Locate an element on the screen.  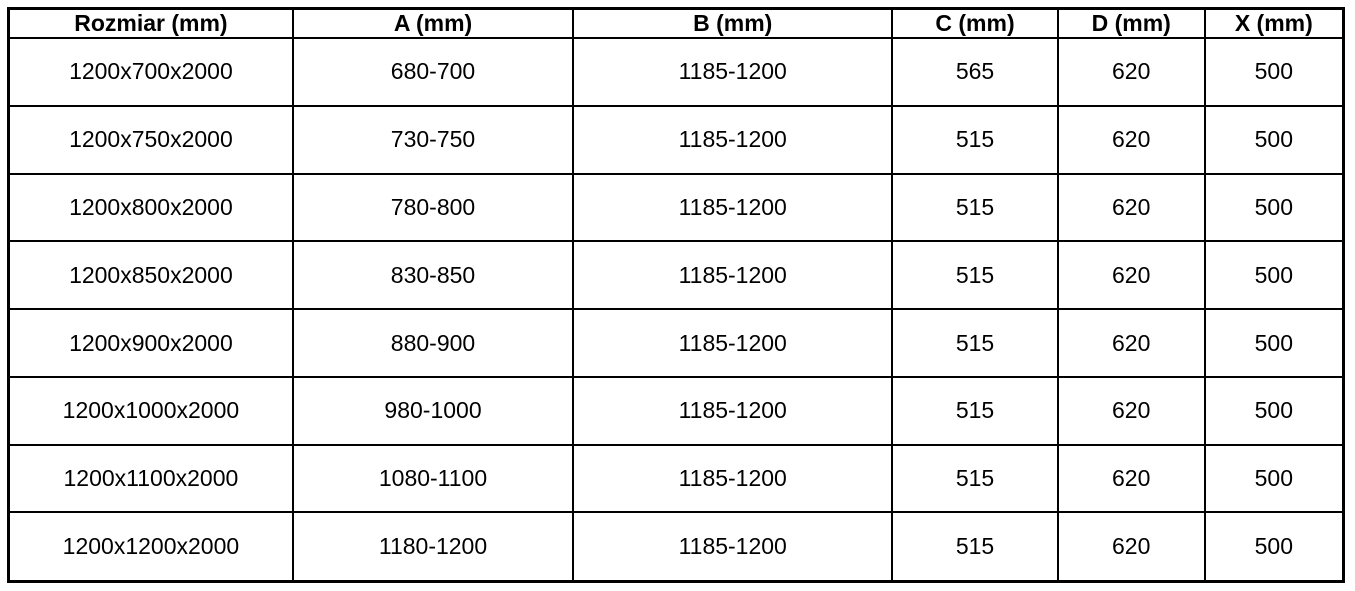
table-row: 1200x1000x2000 980-1000 1185-1200 515 620 500 is located at coordinates (676, 410).